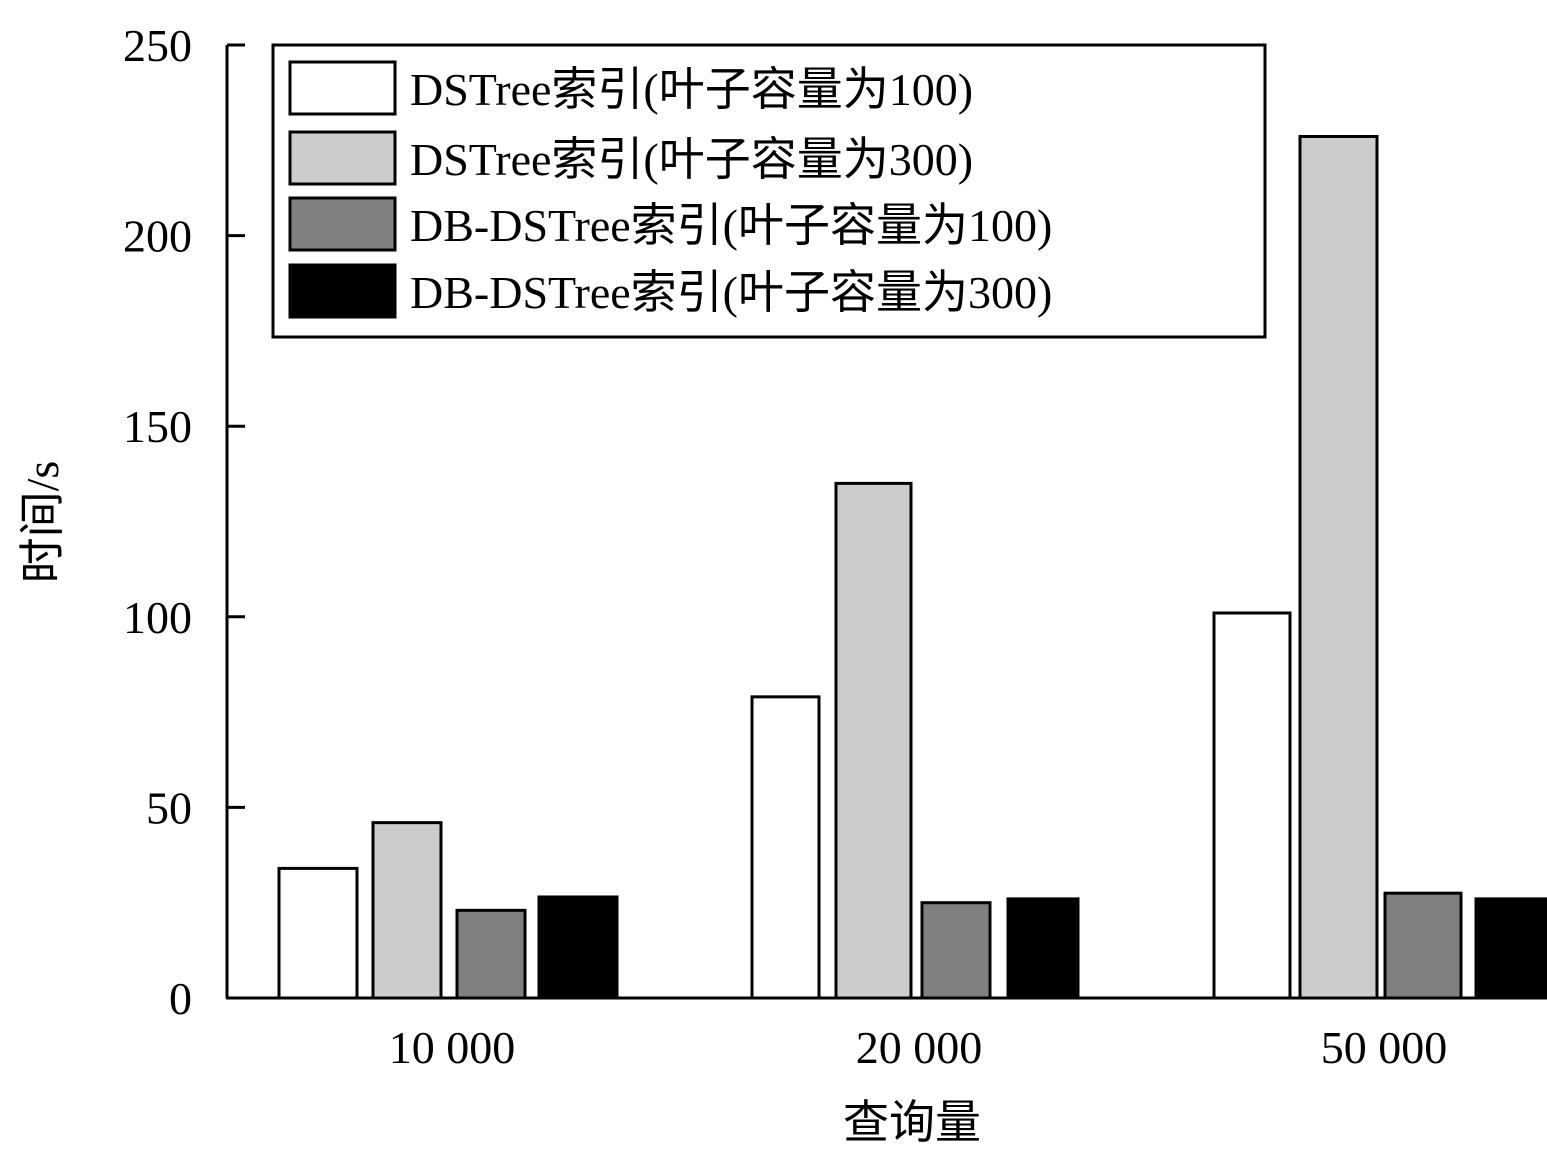 This screenshot has width=1547, height=1154. Describe the element at coordinates (157, 45) in the screenshot. I see `y-tick-label: 250` at that location.